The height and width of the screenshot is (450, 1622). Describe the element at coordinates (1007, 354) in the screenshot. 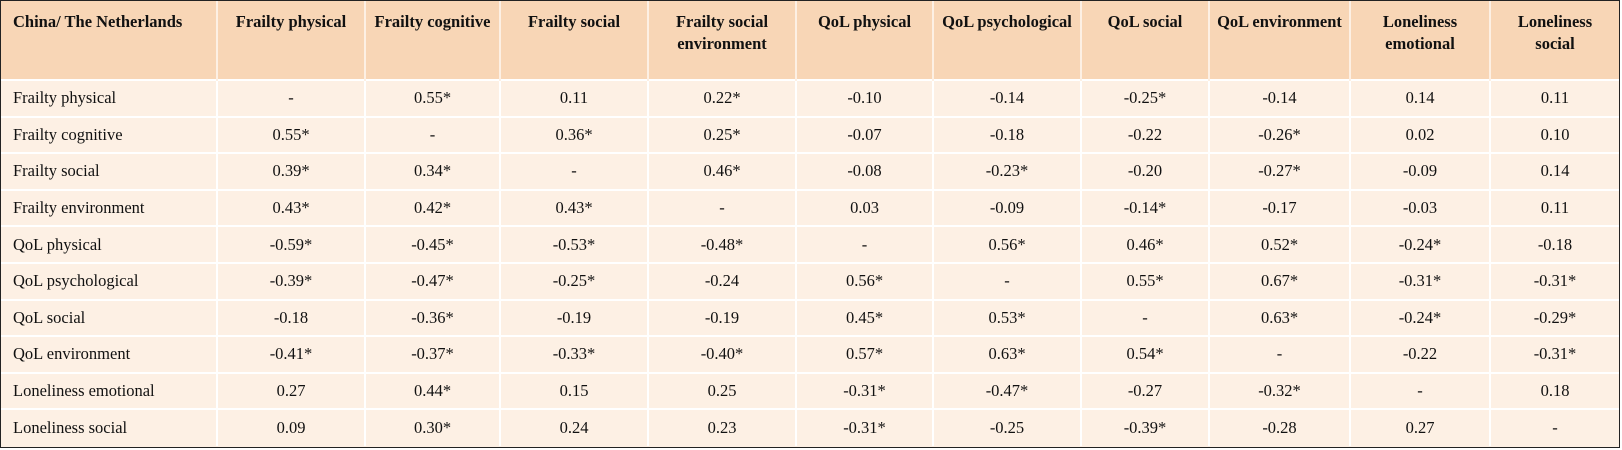

I see `table-cell: 0.63*` at that location.